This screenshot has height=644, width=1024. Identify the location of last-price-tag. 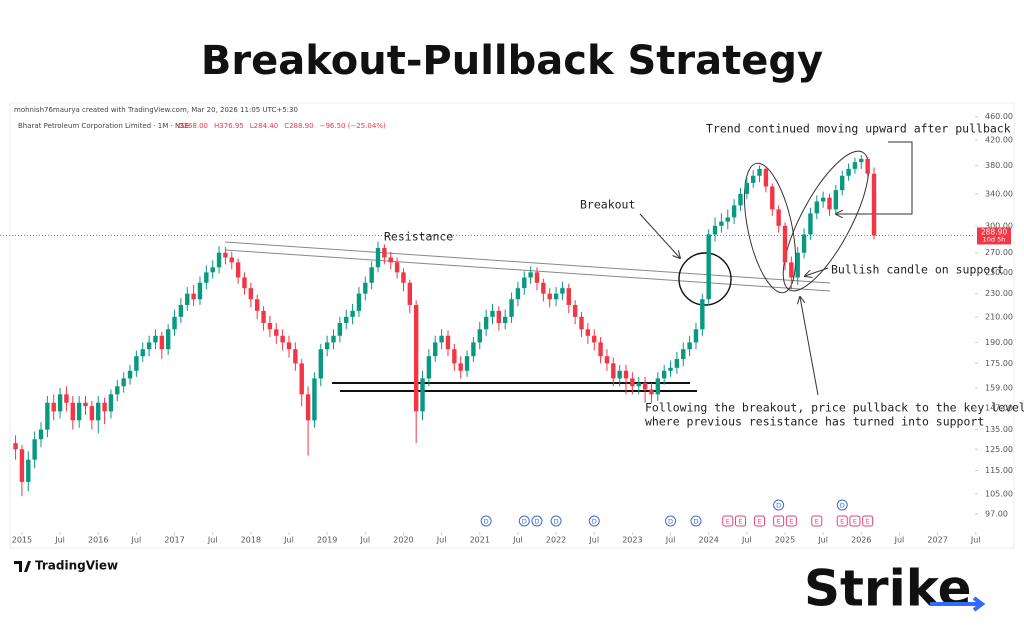
(994, 236).